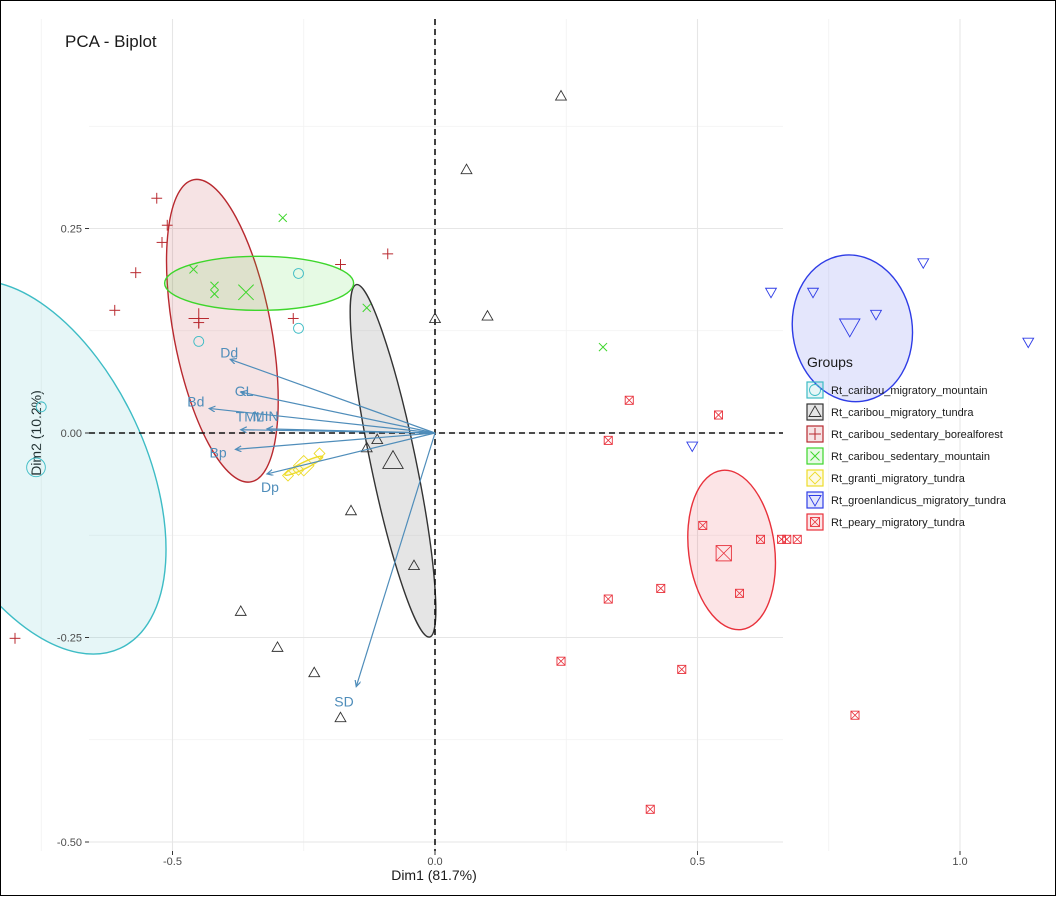  What do you see at coordinates (71, 434) in the screenshot?
I see `y-tick-label: 0.00` at bounding box center [71, 434].